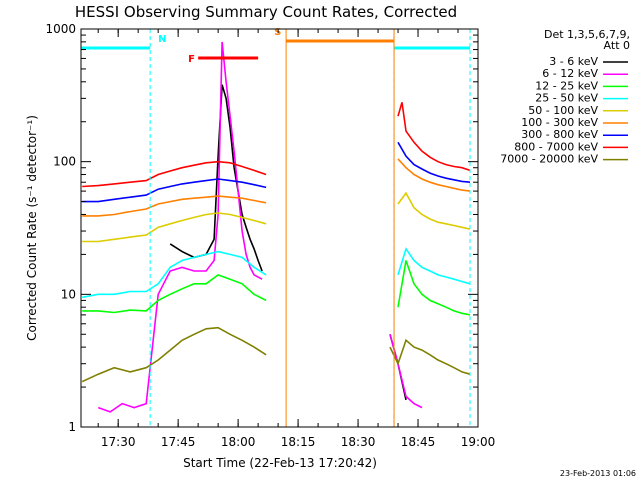  I want to click on legend-header-0: Det 1,3,5,6,7,9,, so click(587, 34).